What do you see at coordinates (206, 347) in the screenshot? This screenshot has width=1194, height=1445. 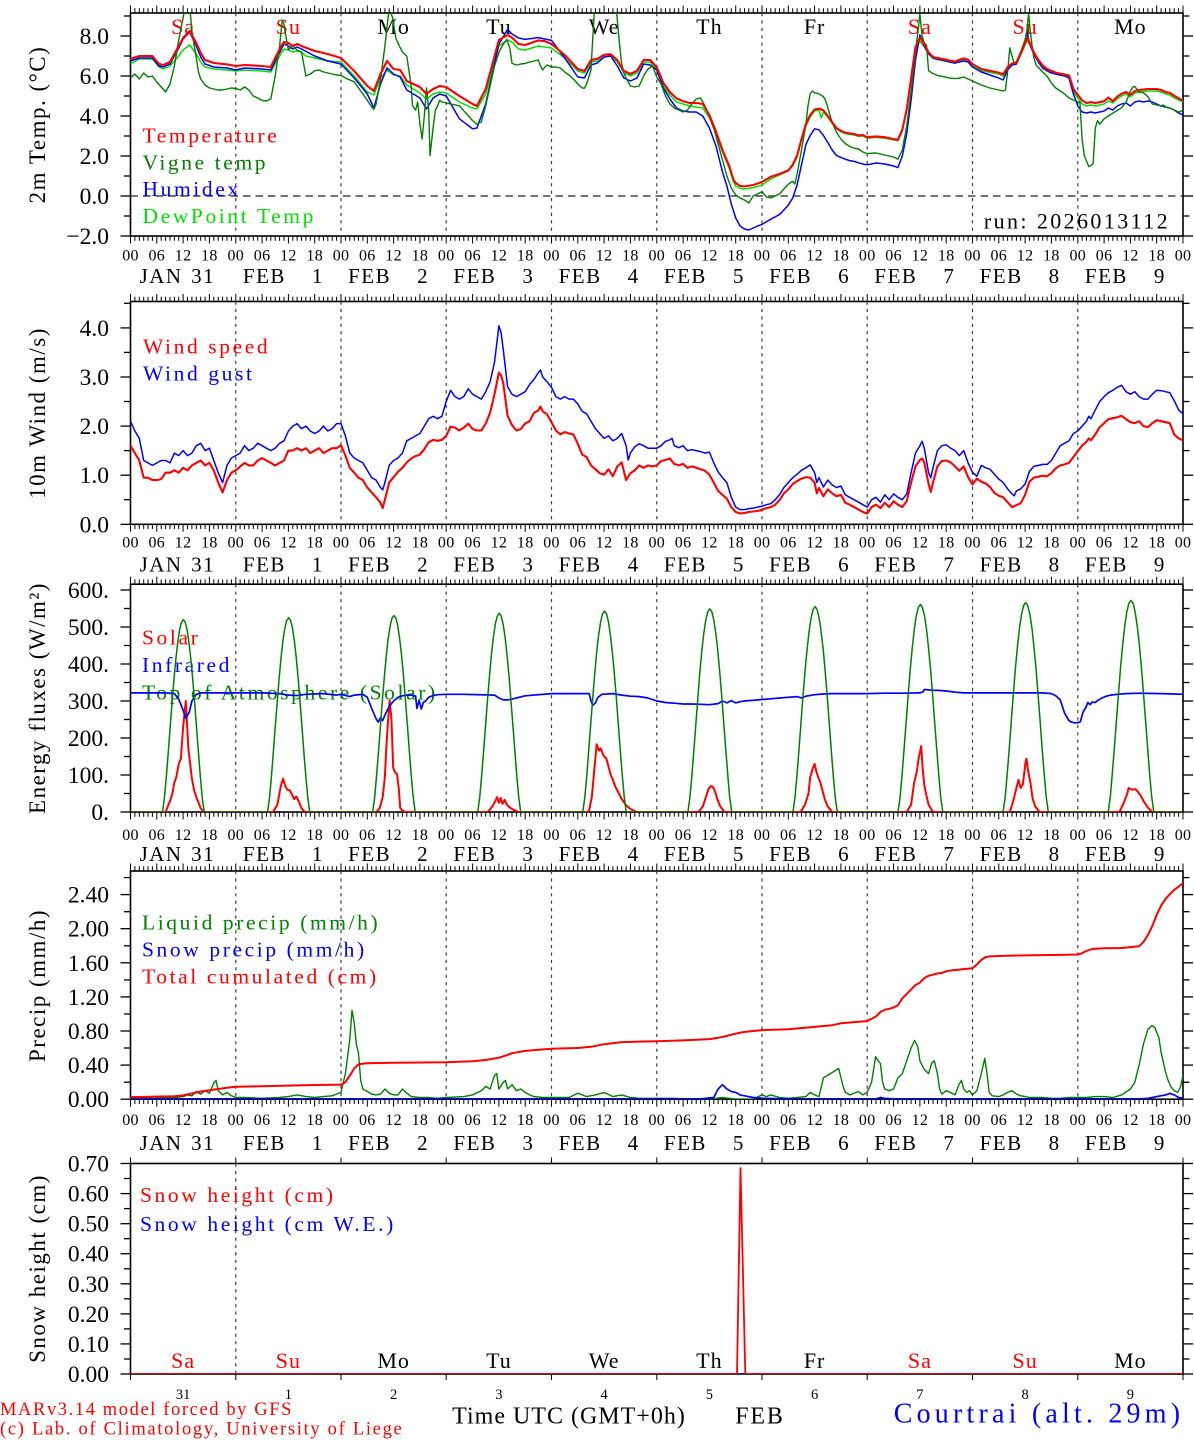 I see `svg-text: Wind speed` at bounding box center [206, 347].